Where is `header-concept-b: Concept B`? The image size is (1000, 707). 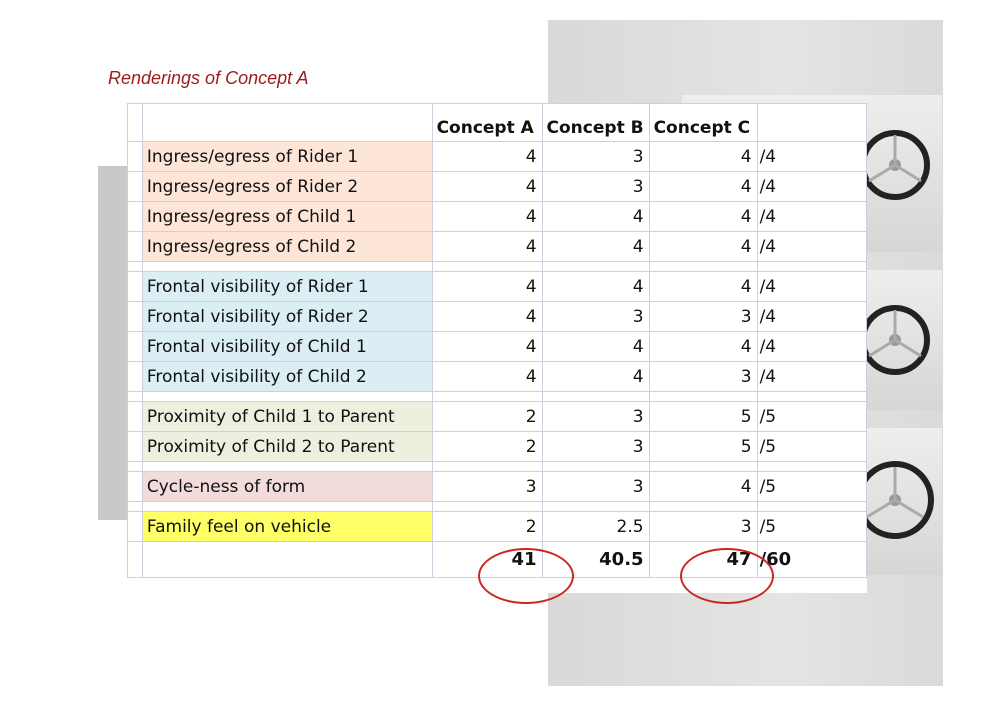 header-concept-b: Concept B is located at coordinates (595, 122).